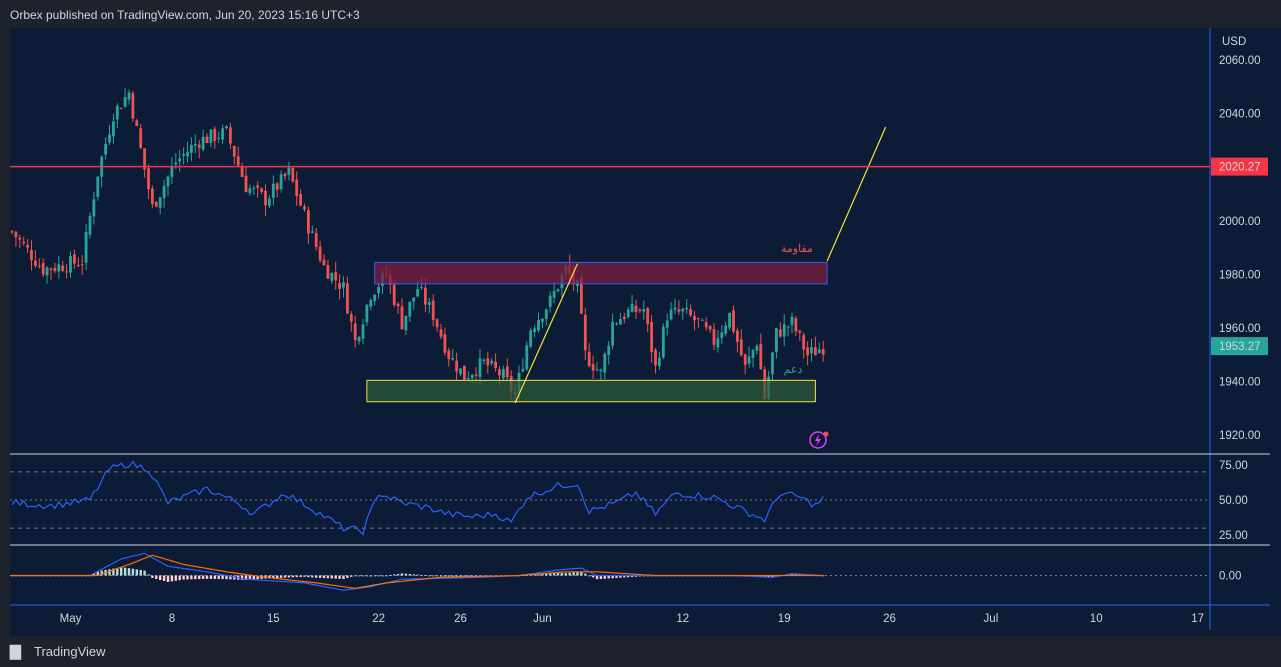  I want to click on currency-label: USD, so click(1234, 42).